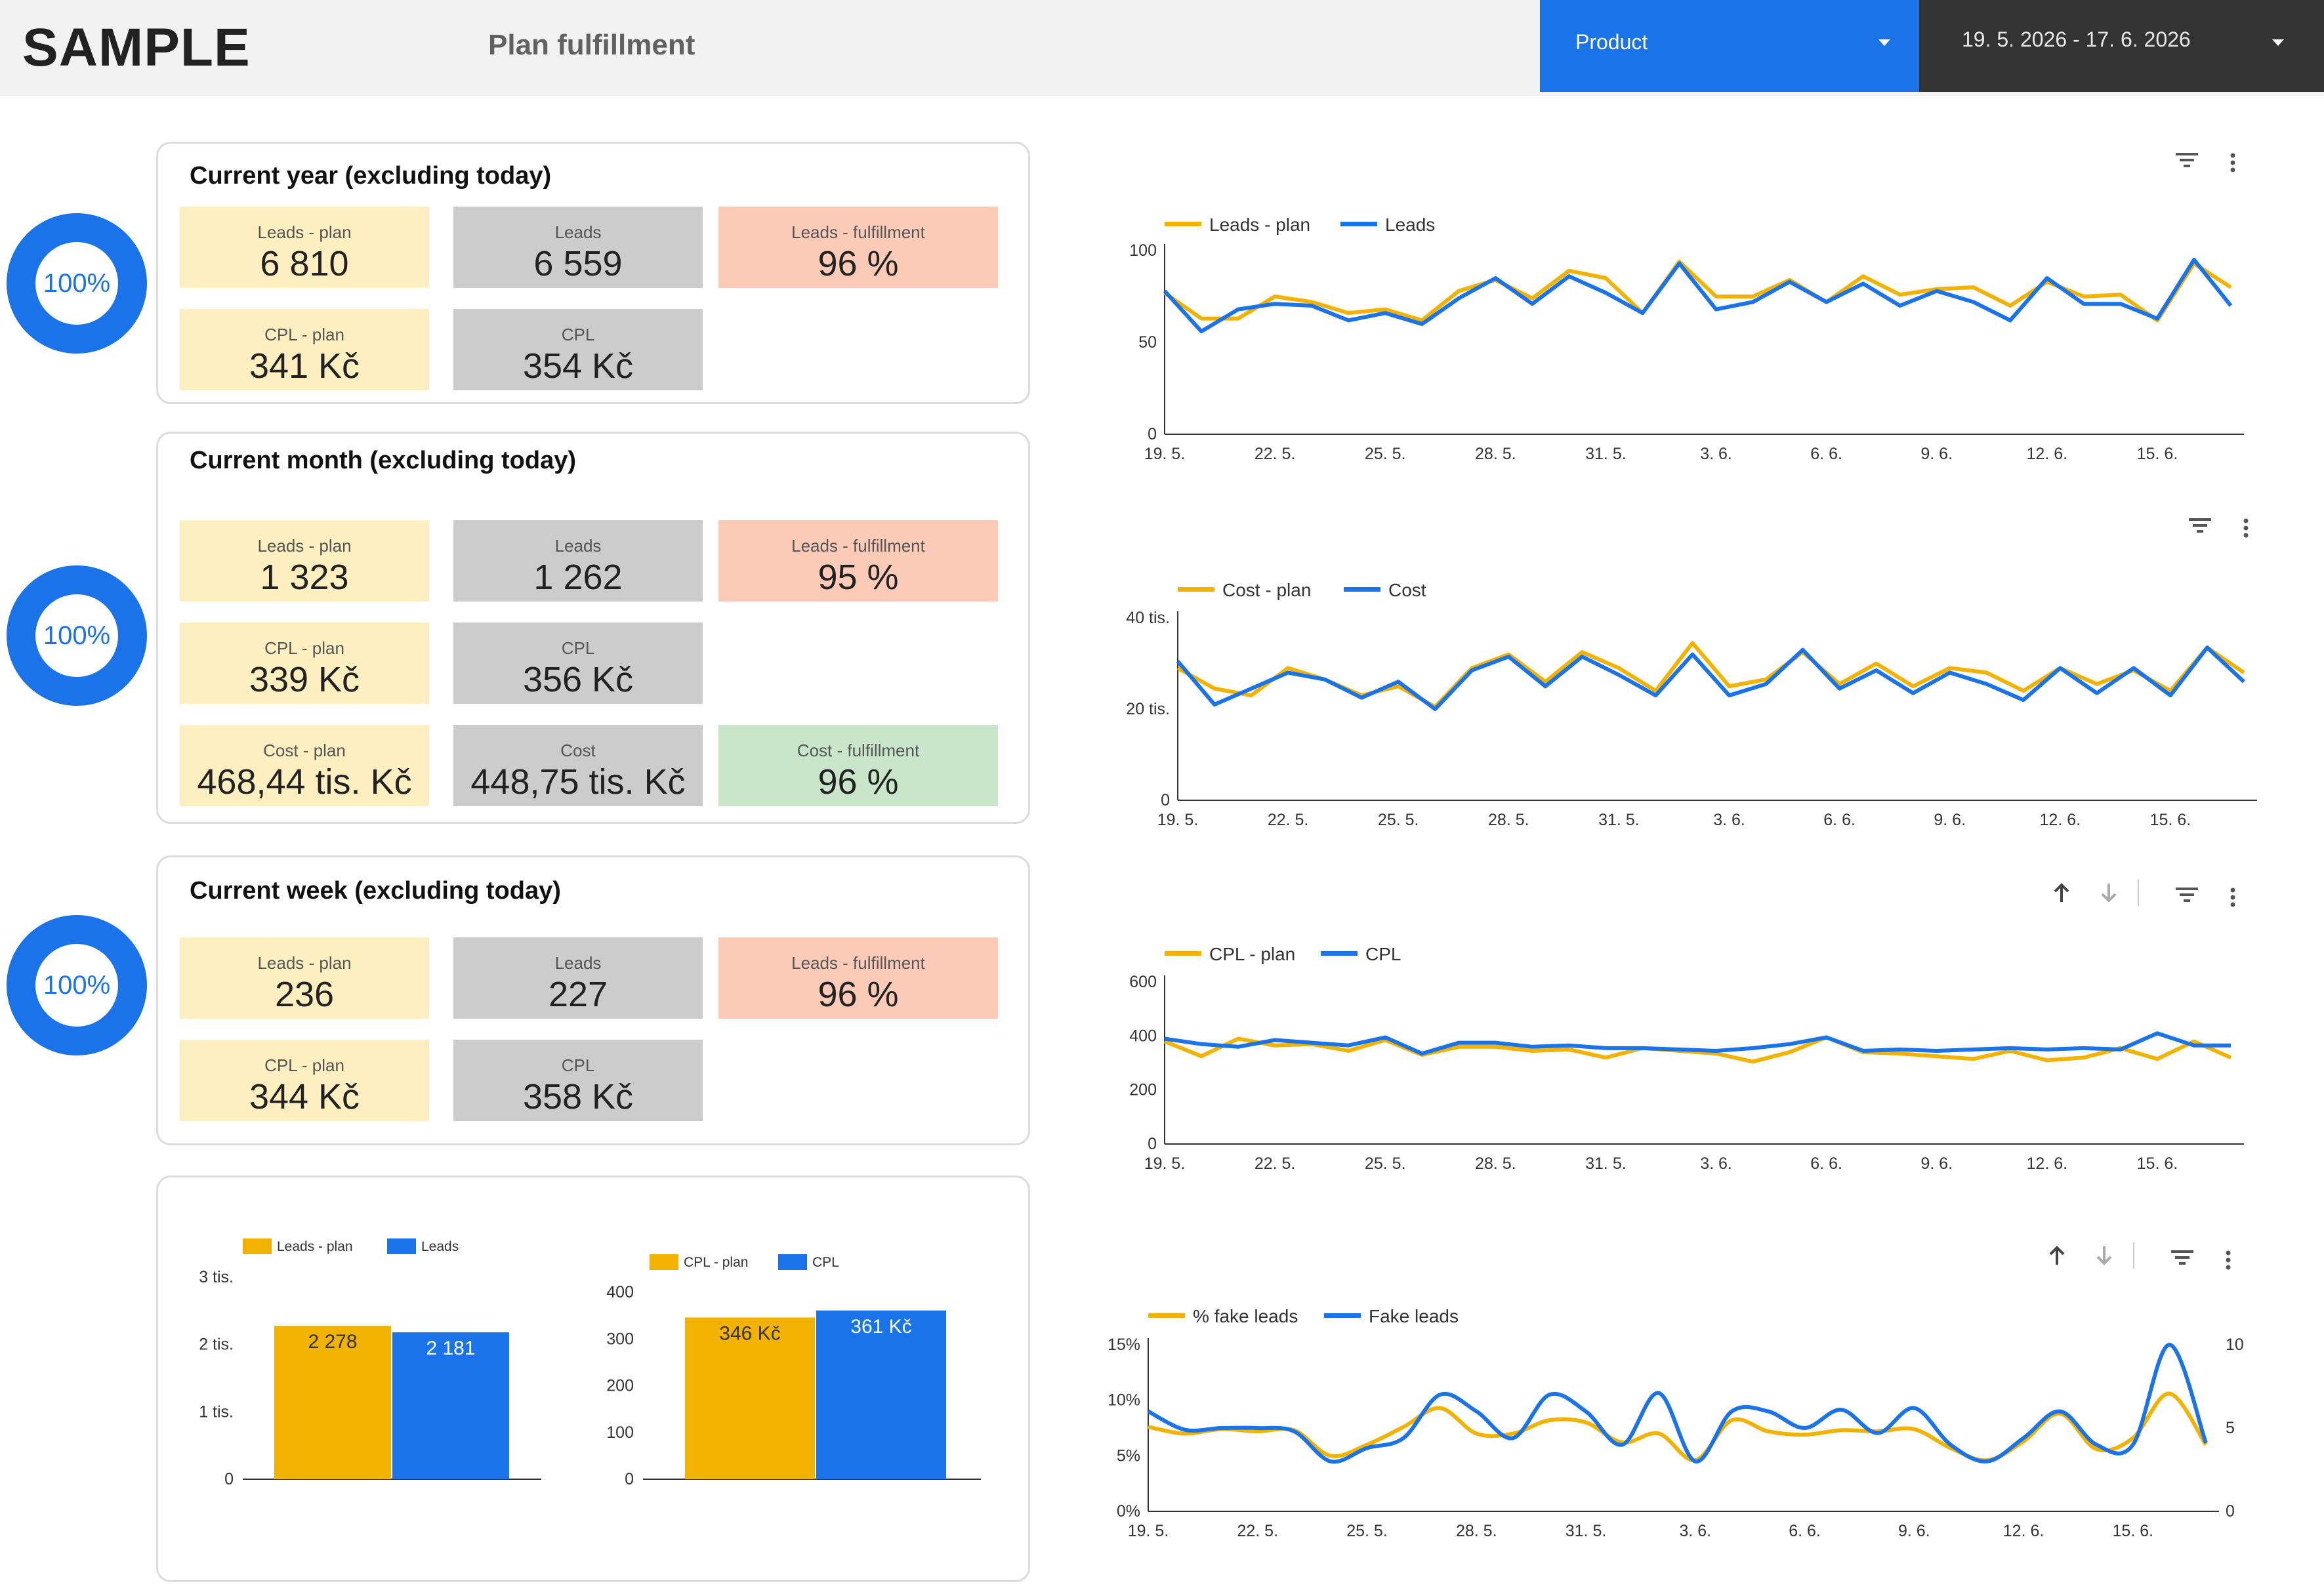 This screenshot has height=1594, width=2324. Describe the element at coordinates (1730, 46) in the screenshot. I see `product-filter-dropdown: Product` at that location.